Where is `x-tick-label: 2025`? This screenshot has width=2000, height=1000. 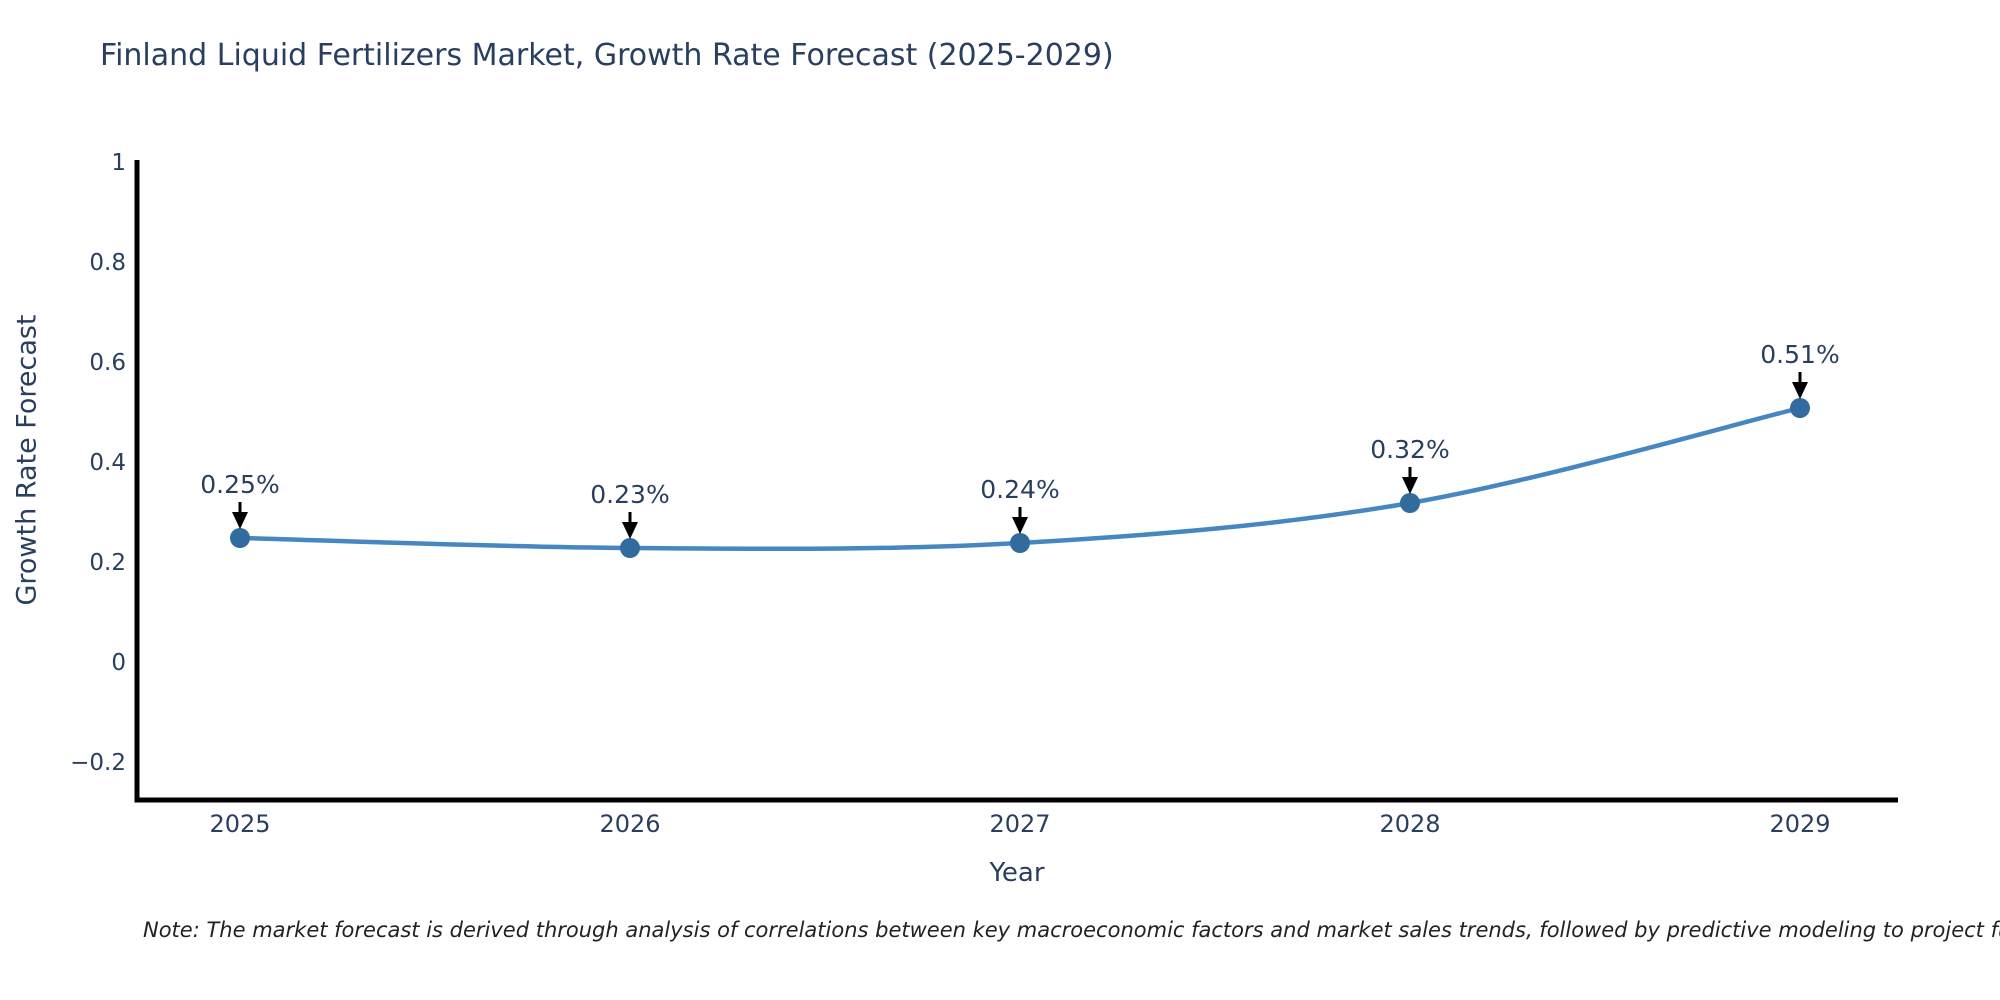
x-tick-label: 2025 is located at coordinates (240, 824).